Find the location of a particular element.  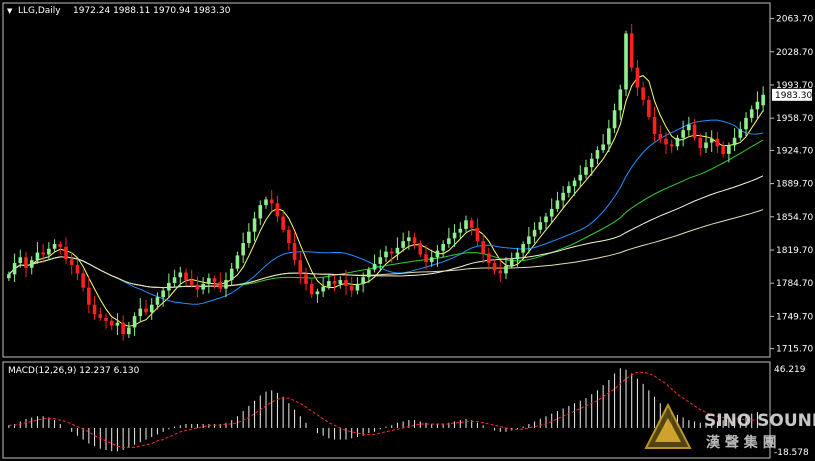

chart-ohlc: 1972.24 1988.11 1970.94 1983.30 is located at coordinates (152, 11).